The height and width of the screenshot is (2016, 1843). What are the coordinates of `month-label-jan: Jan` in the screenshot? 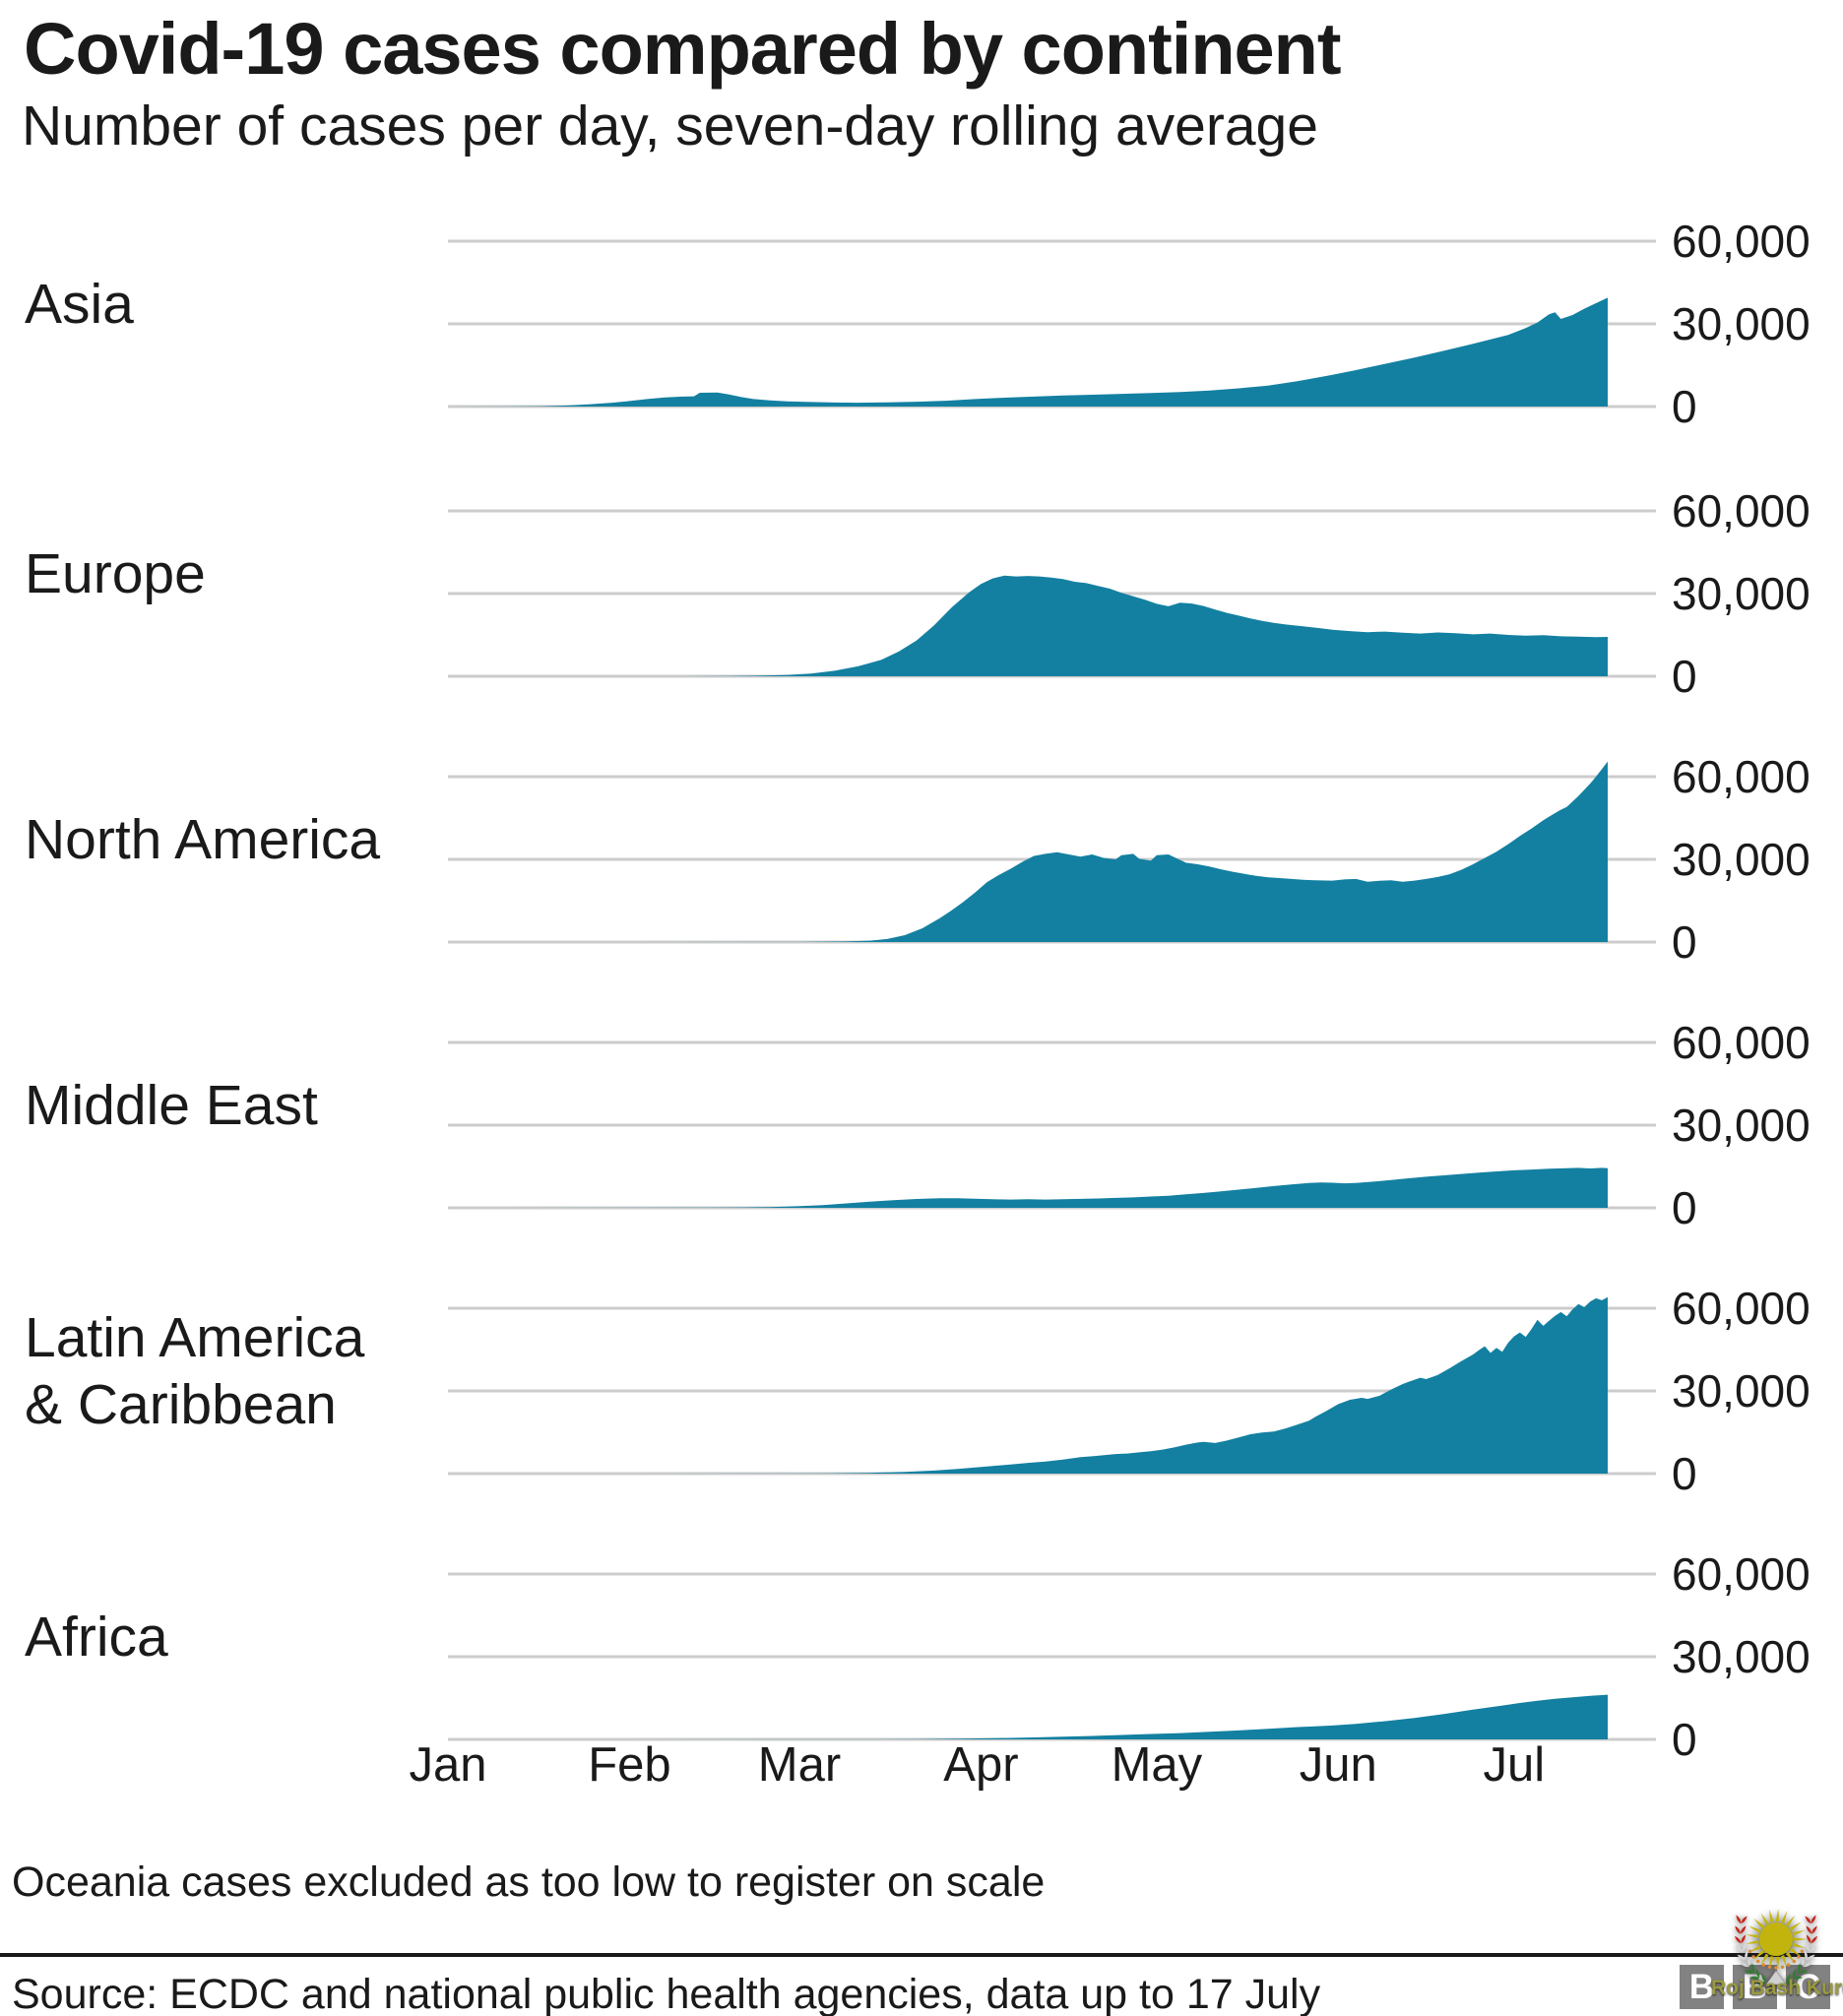 It's located at (448, 1765).